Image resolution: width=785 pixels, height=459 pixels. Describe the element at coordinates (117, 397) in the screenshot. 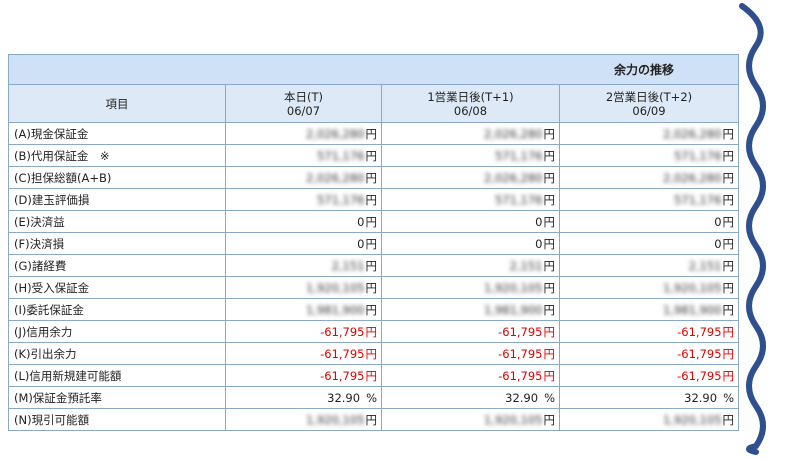

I see `row-label: (M)保証金預託率` at that location.